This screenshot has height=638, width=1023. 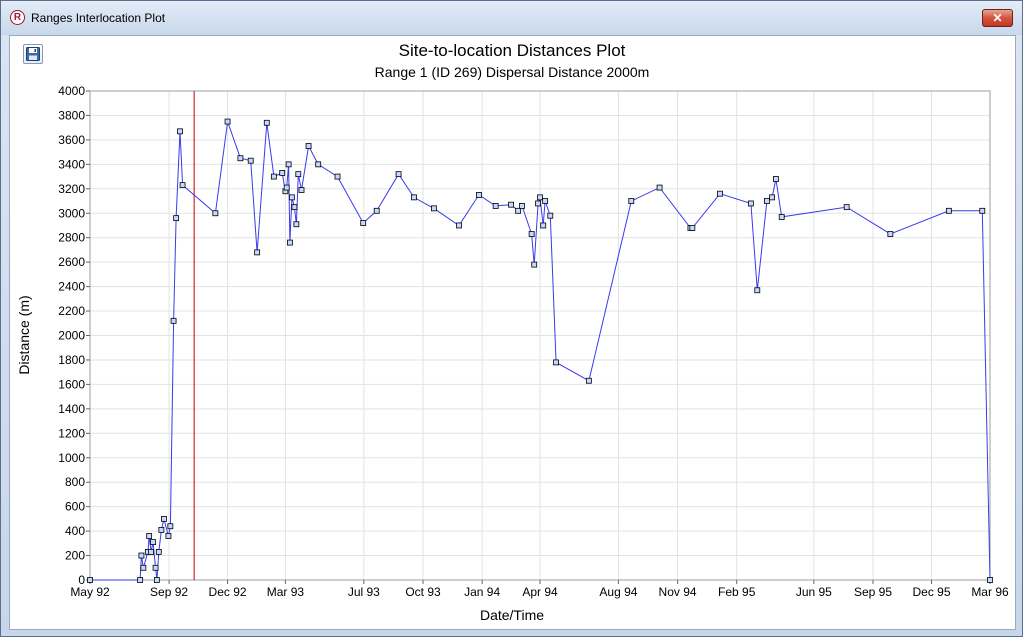 I want to click on y-tick-label: 3000, so click(x=71, y=213).